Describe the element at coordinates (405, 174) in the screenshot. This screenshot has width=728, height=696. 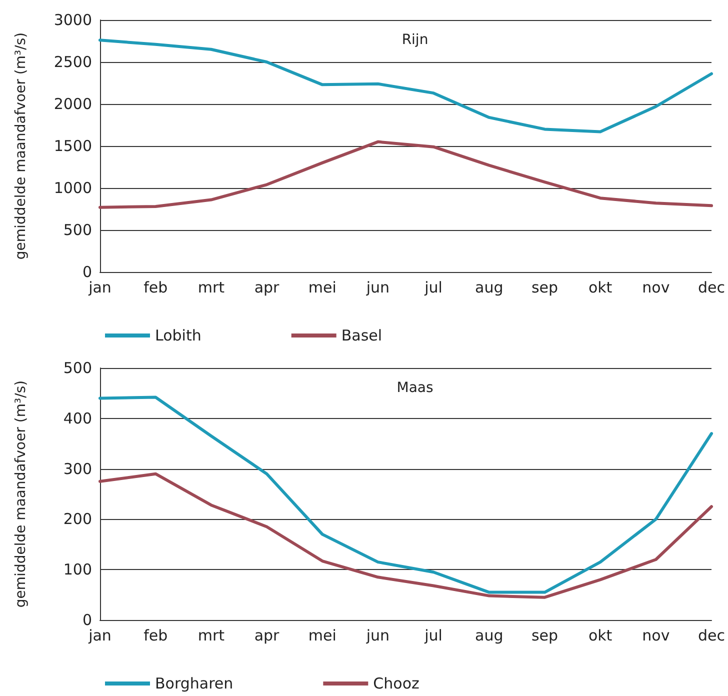
I see `line-series` at that location.